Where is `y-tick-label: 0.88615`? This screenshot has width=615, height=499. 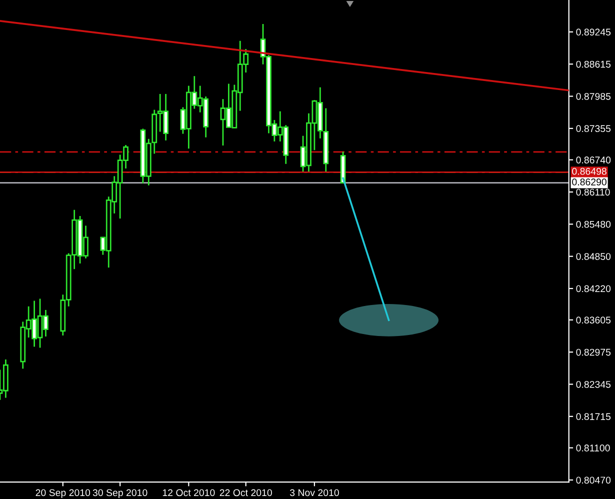 y-tick-label: 0.88615 is located at coordinates (593, 64).